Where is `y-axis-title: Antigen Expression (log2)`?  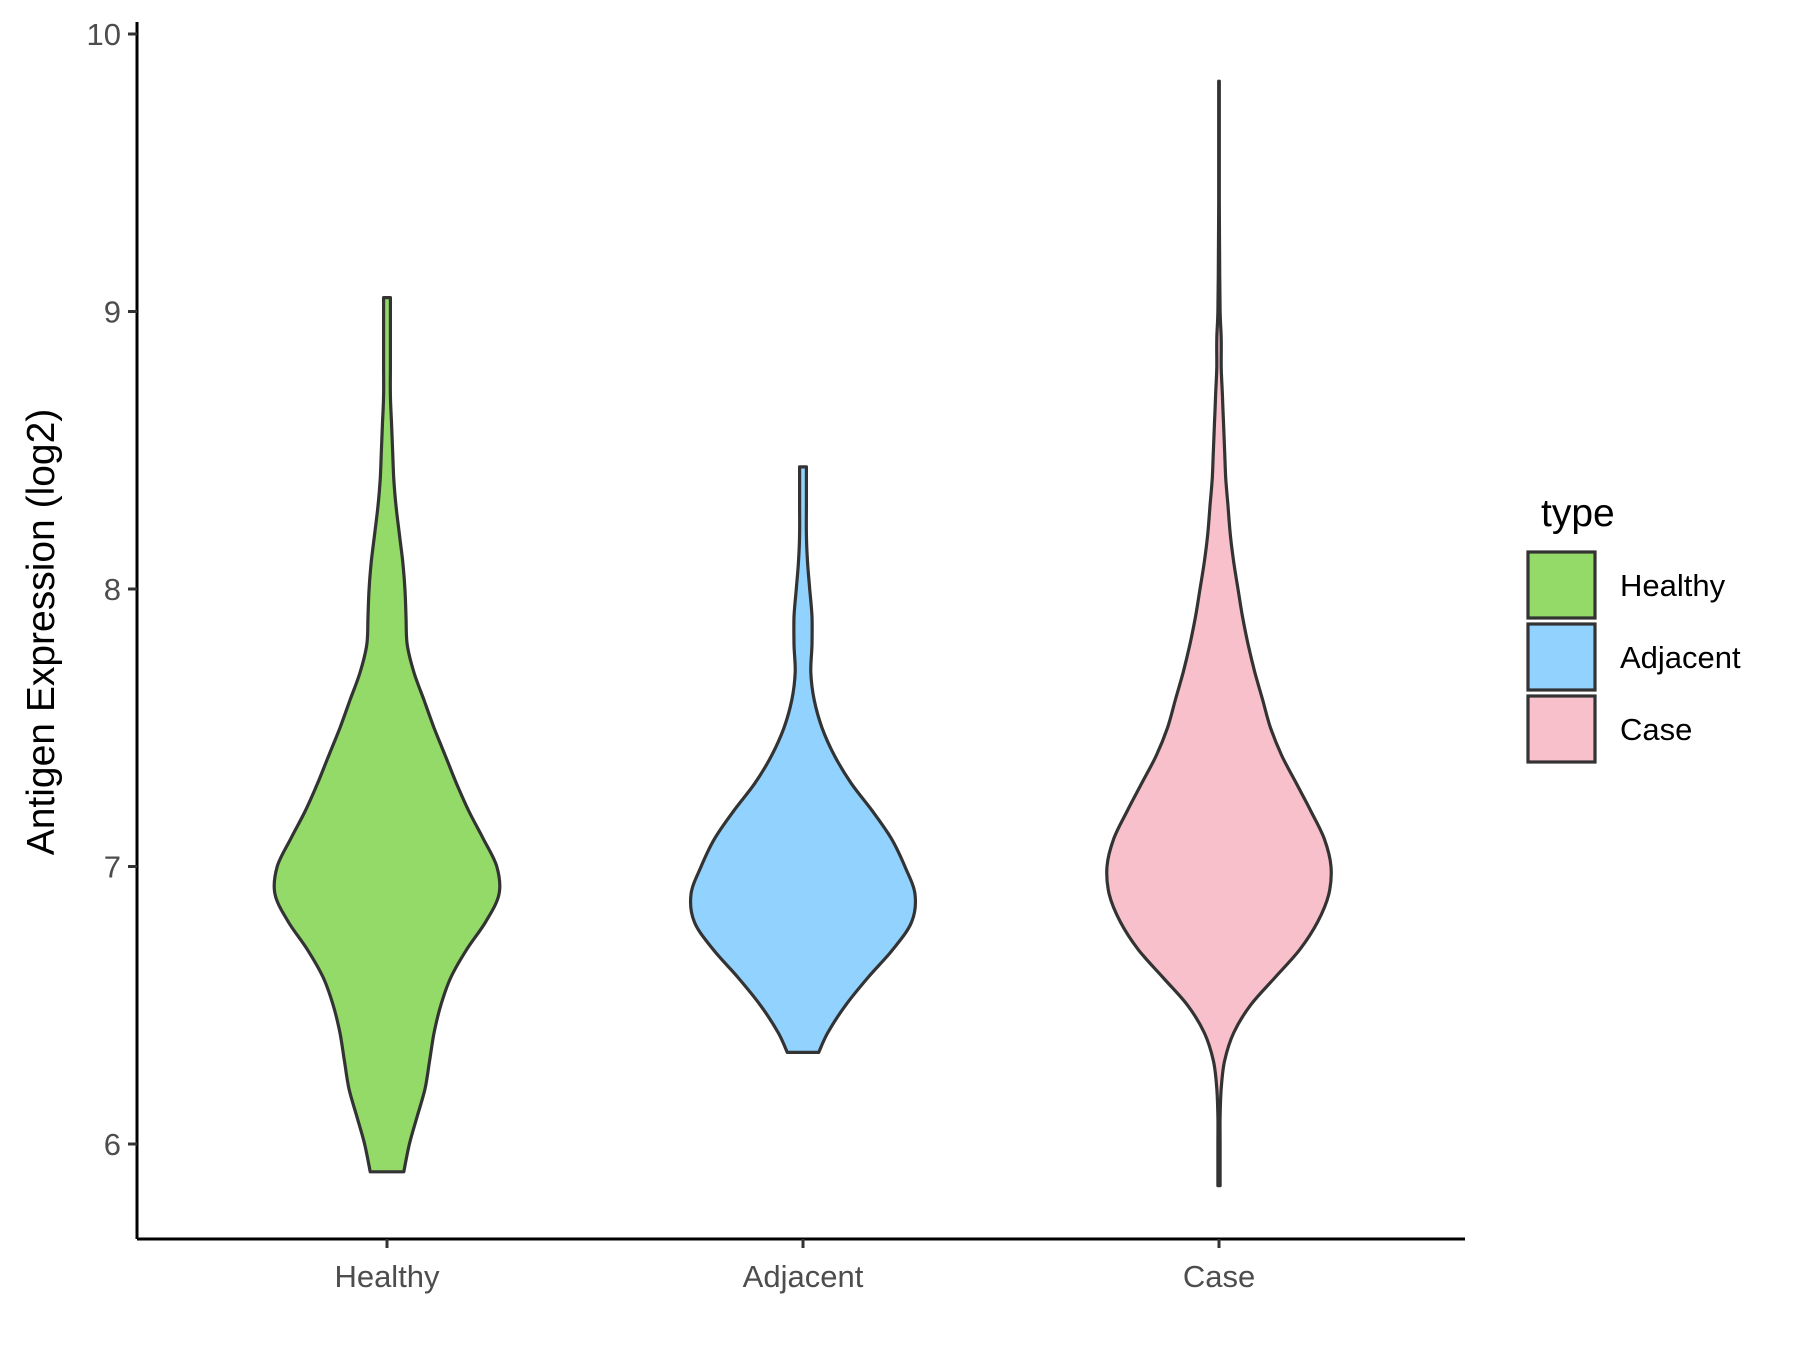
y-axis-title: Antigen Expression (log2) is located at coordinates (41, 632).